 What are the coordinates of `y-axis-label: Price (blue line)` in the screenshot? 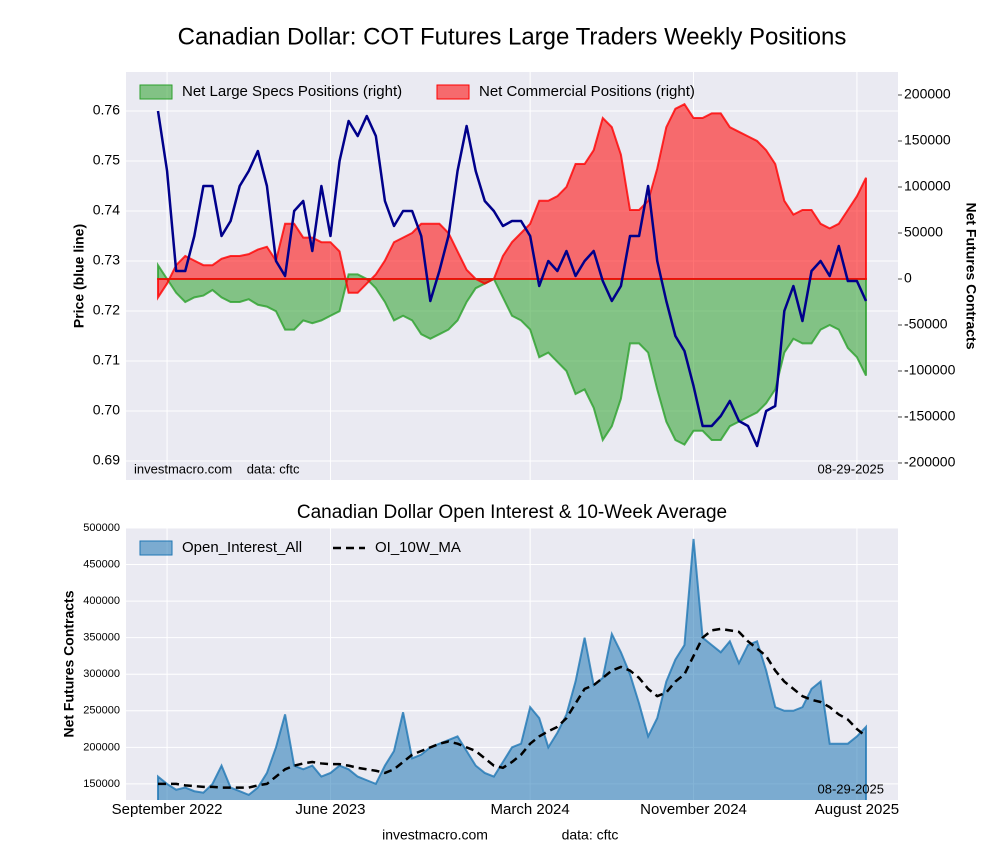 It's located at (79, 276).